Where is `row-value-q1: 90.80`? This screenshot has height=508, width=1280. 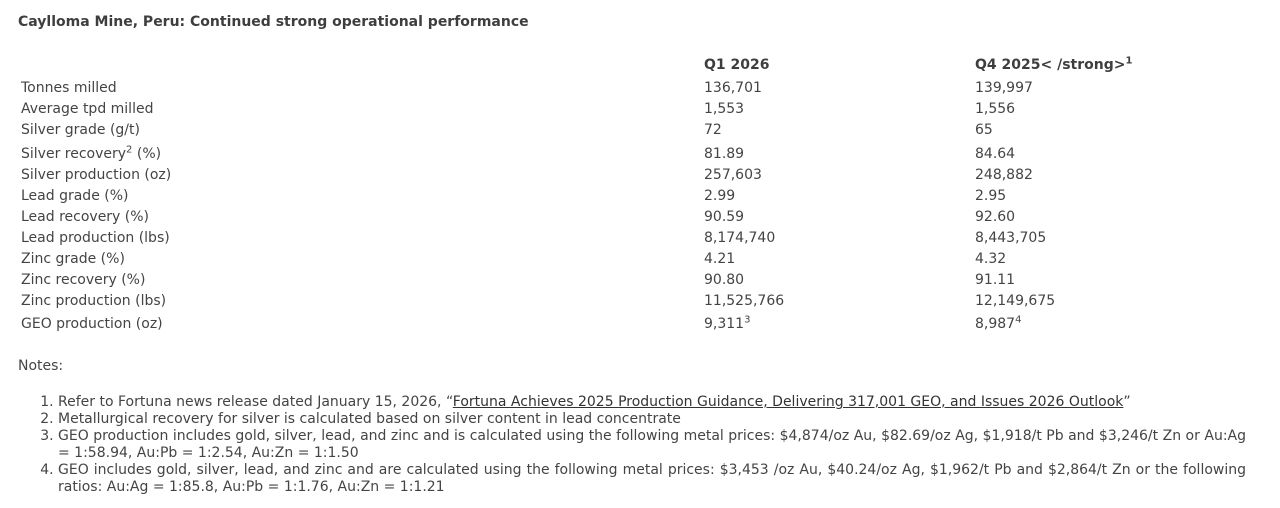
row-value-q1: 90.80 is located at coordinates (724, 280).